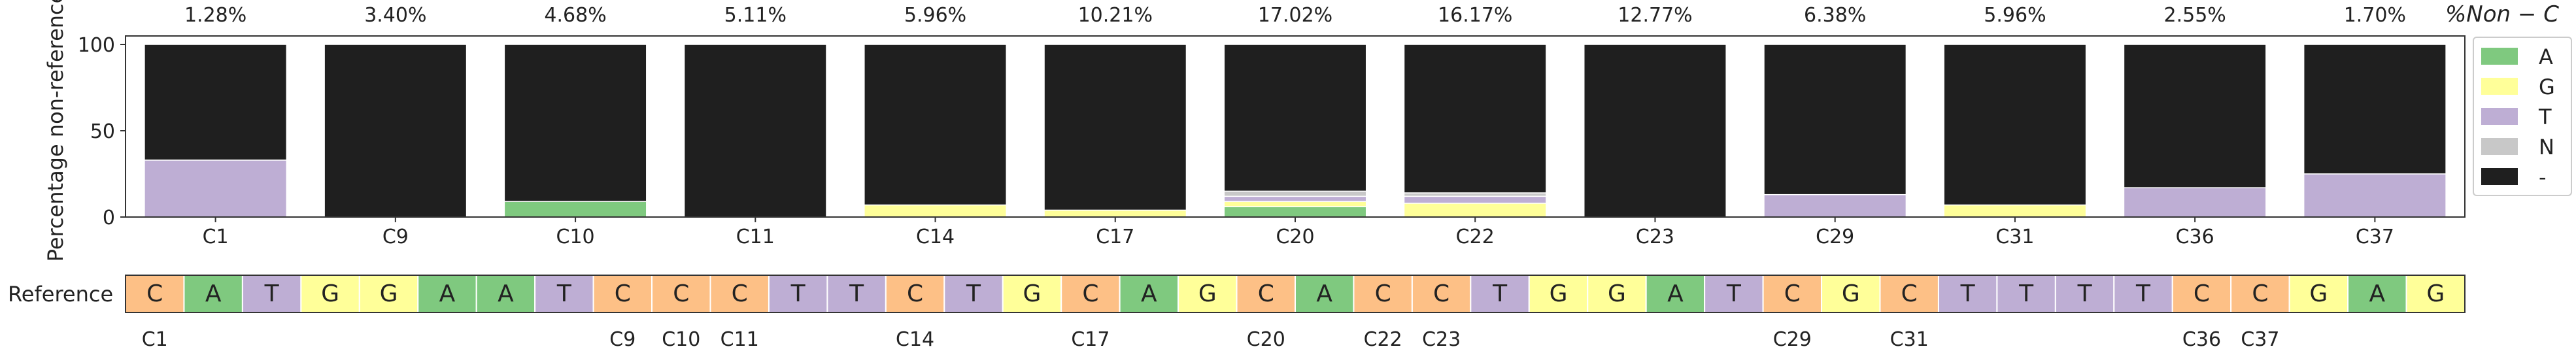 The image size is (2576, 353). I want to click on percent-label: 17.02%, so click(1295, 15).